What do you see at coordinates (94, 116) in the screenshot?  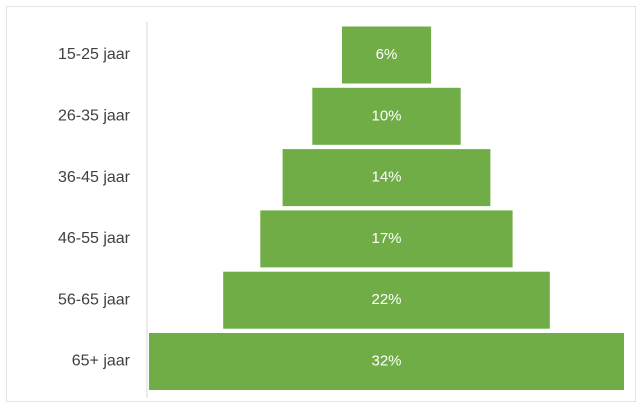 I see `category-label-1: 26-35 jaar` at bounding box center [94, 116].